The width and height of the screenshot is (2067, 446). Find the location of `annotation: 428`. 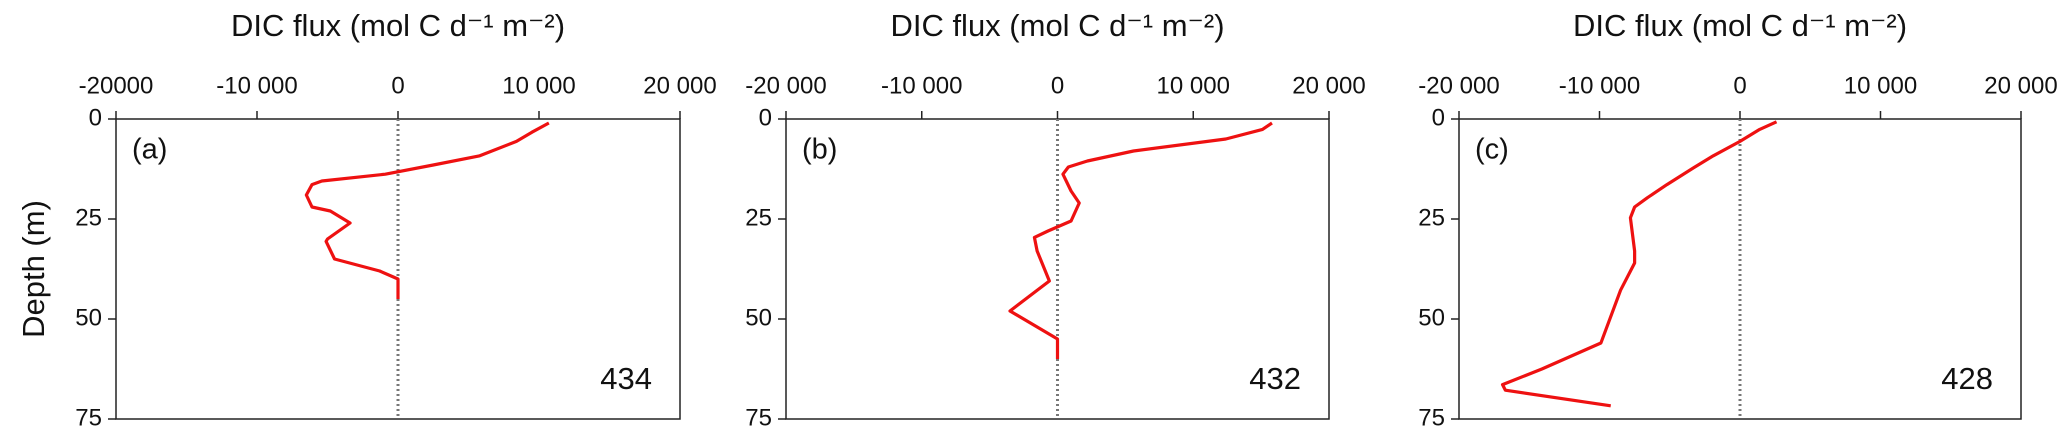

annotation: 428 is located at coordinates (1967, 378).